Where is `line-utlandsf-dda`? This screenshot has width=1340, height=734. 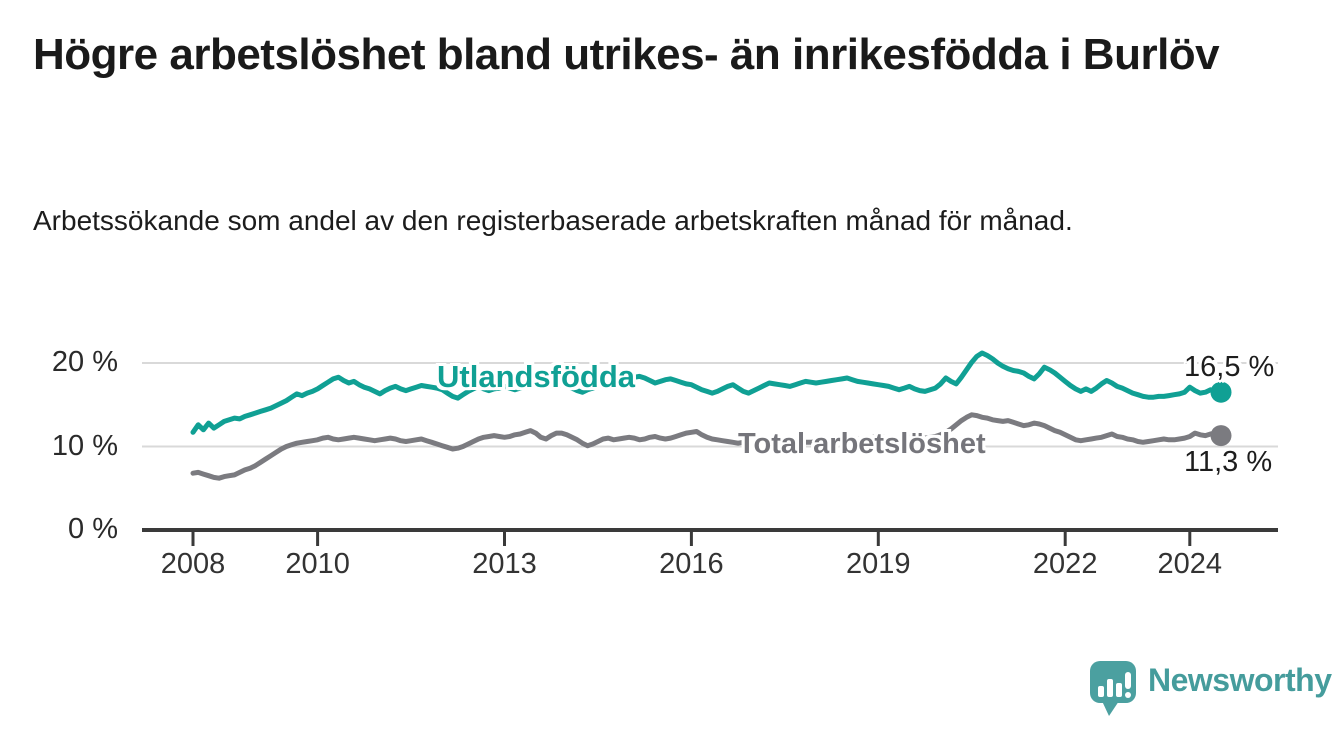
line-utlandsf-dda is located at coordinates (707, 392).